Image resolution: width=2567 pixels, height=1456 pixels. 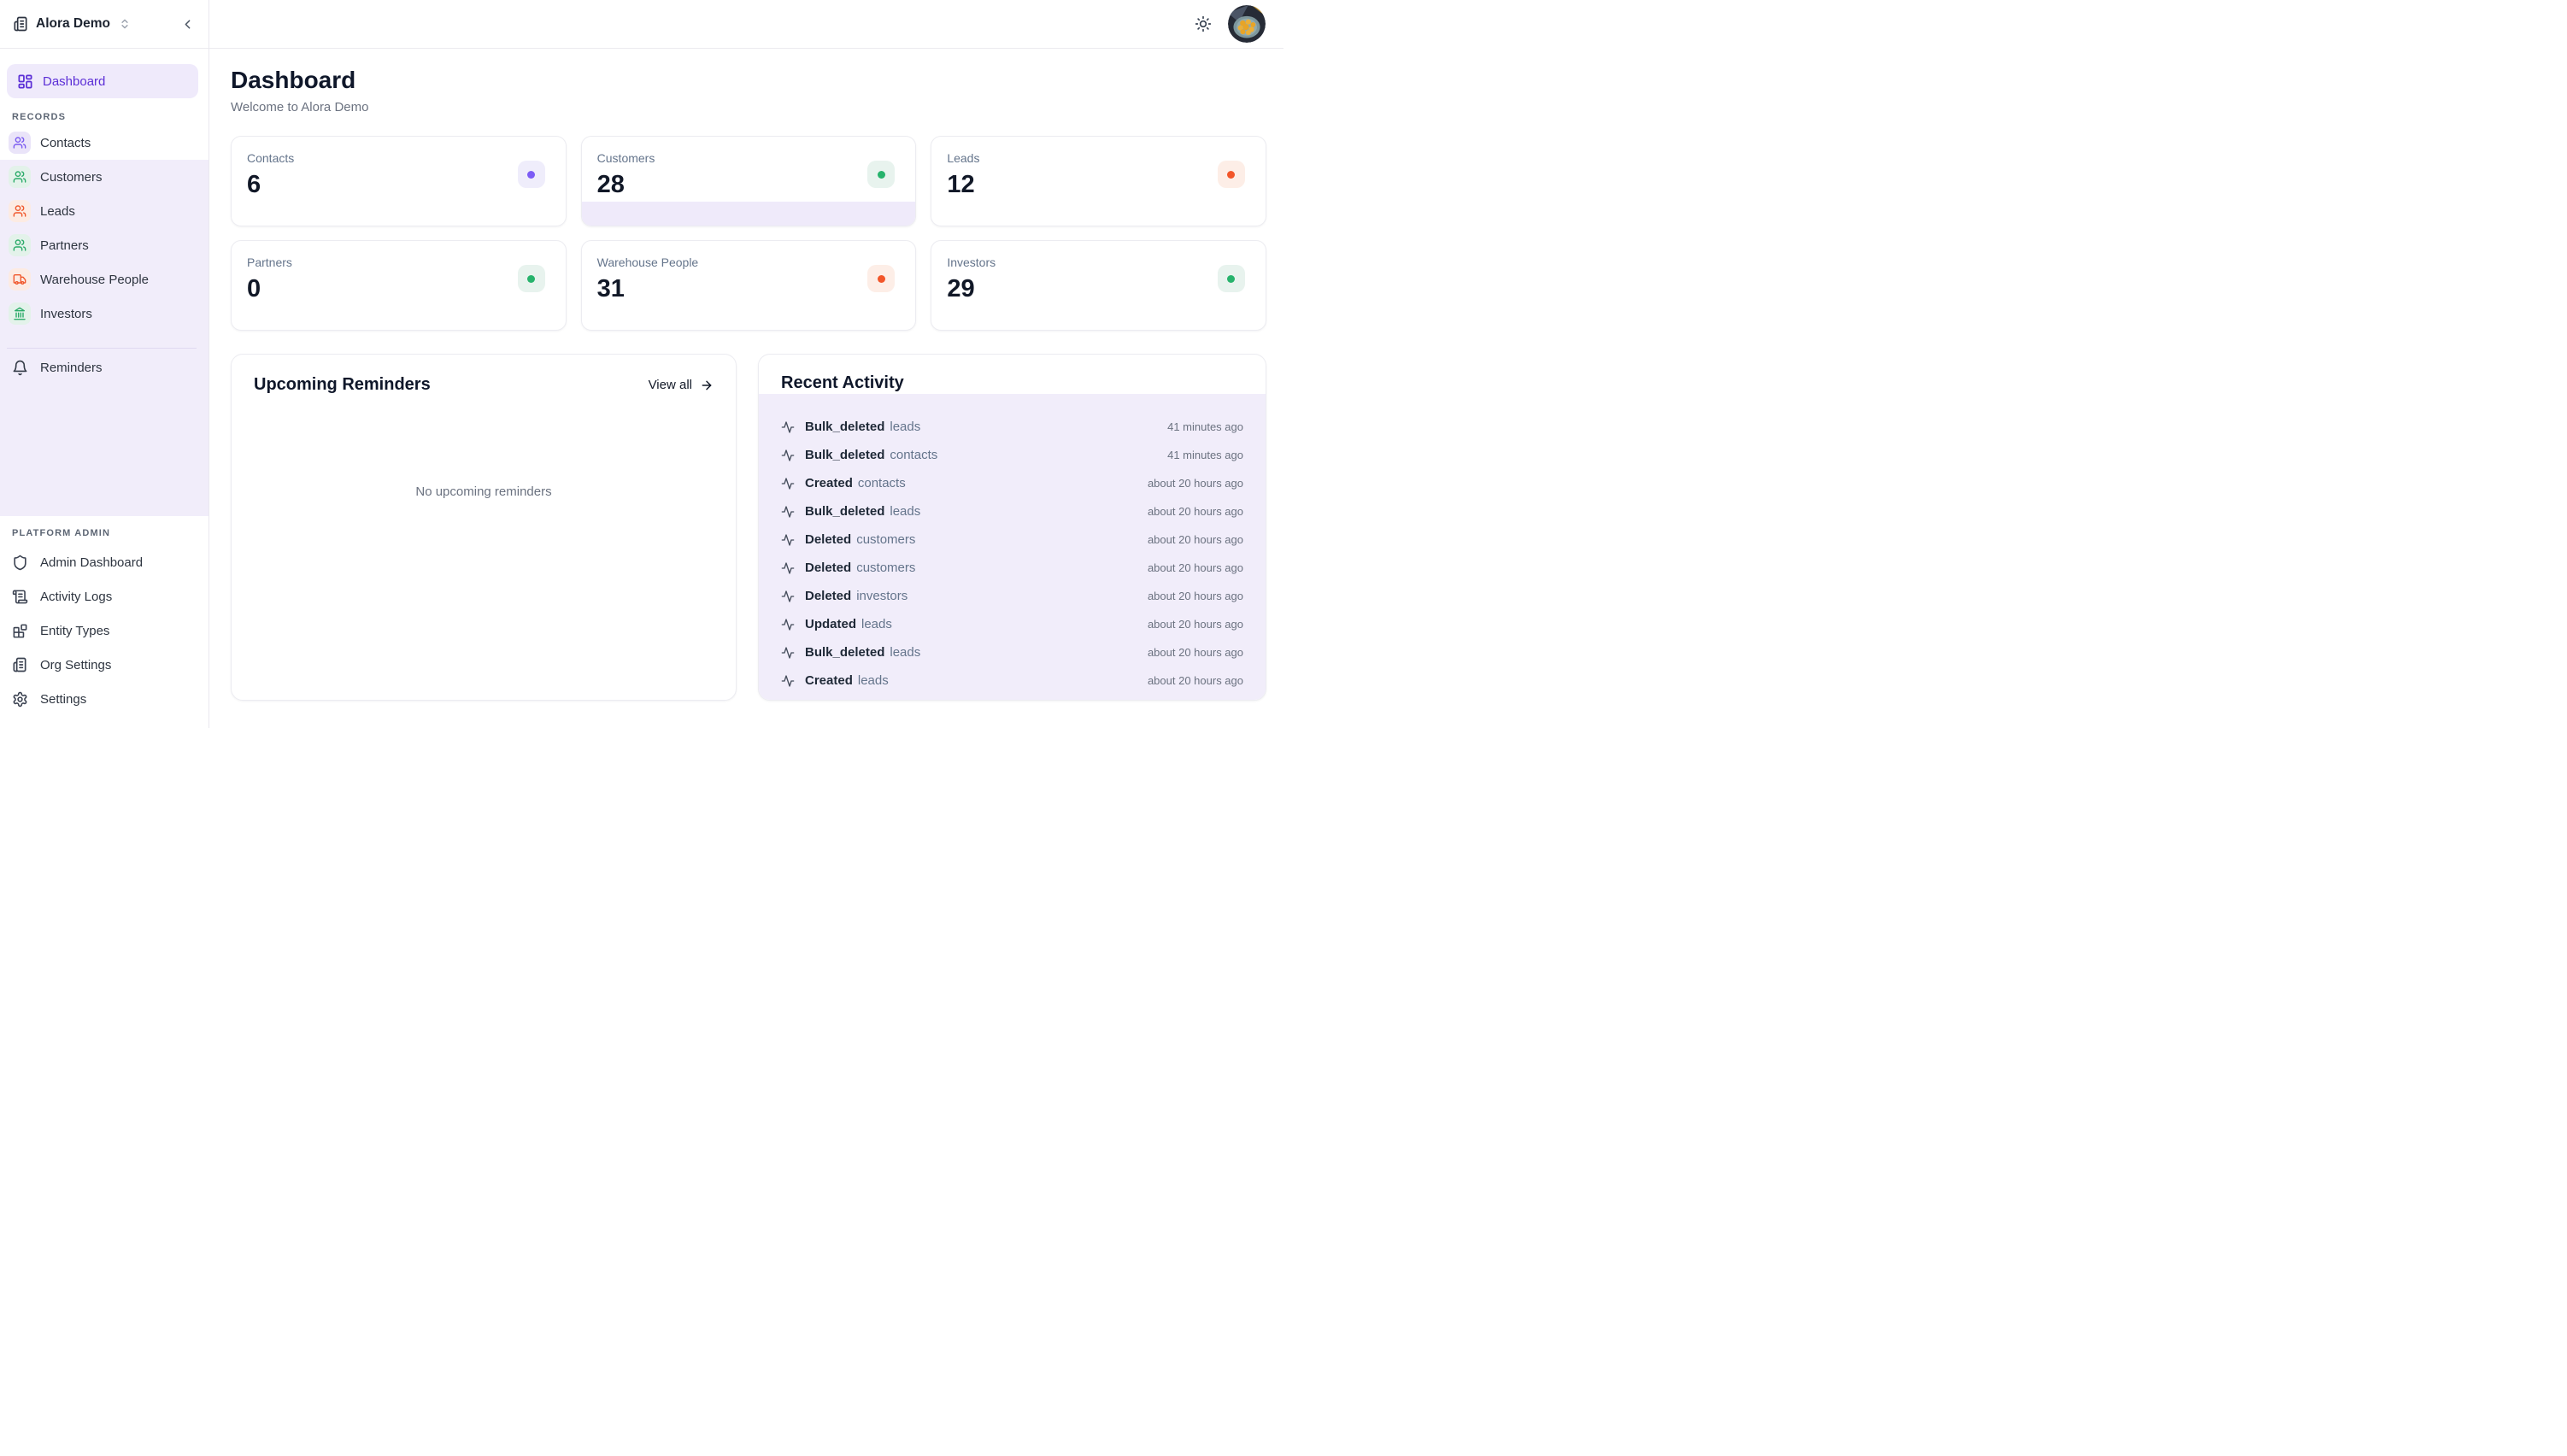 I want to click on sidebar-item-entity-types: Entity Types, so click(x=104, y=631).